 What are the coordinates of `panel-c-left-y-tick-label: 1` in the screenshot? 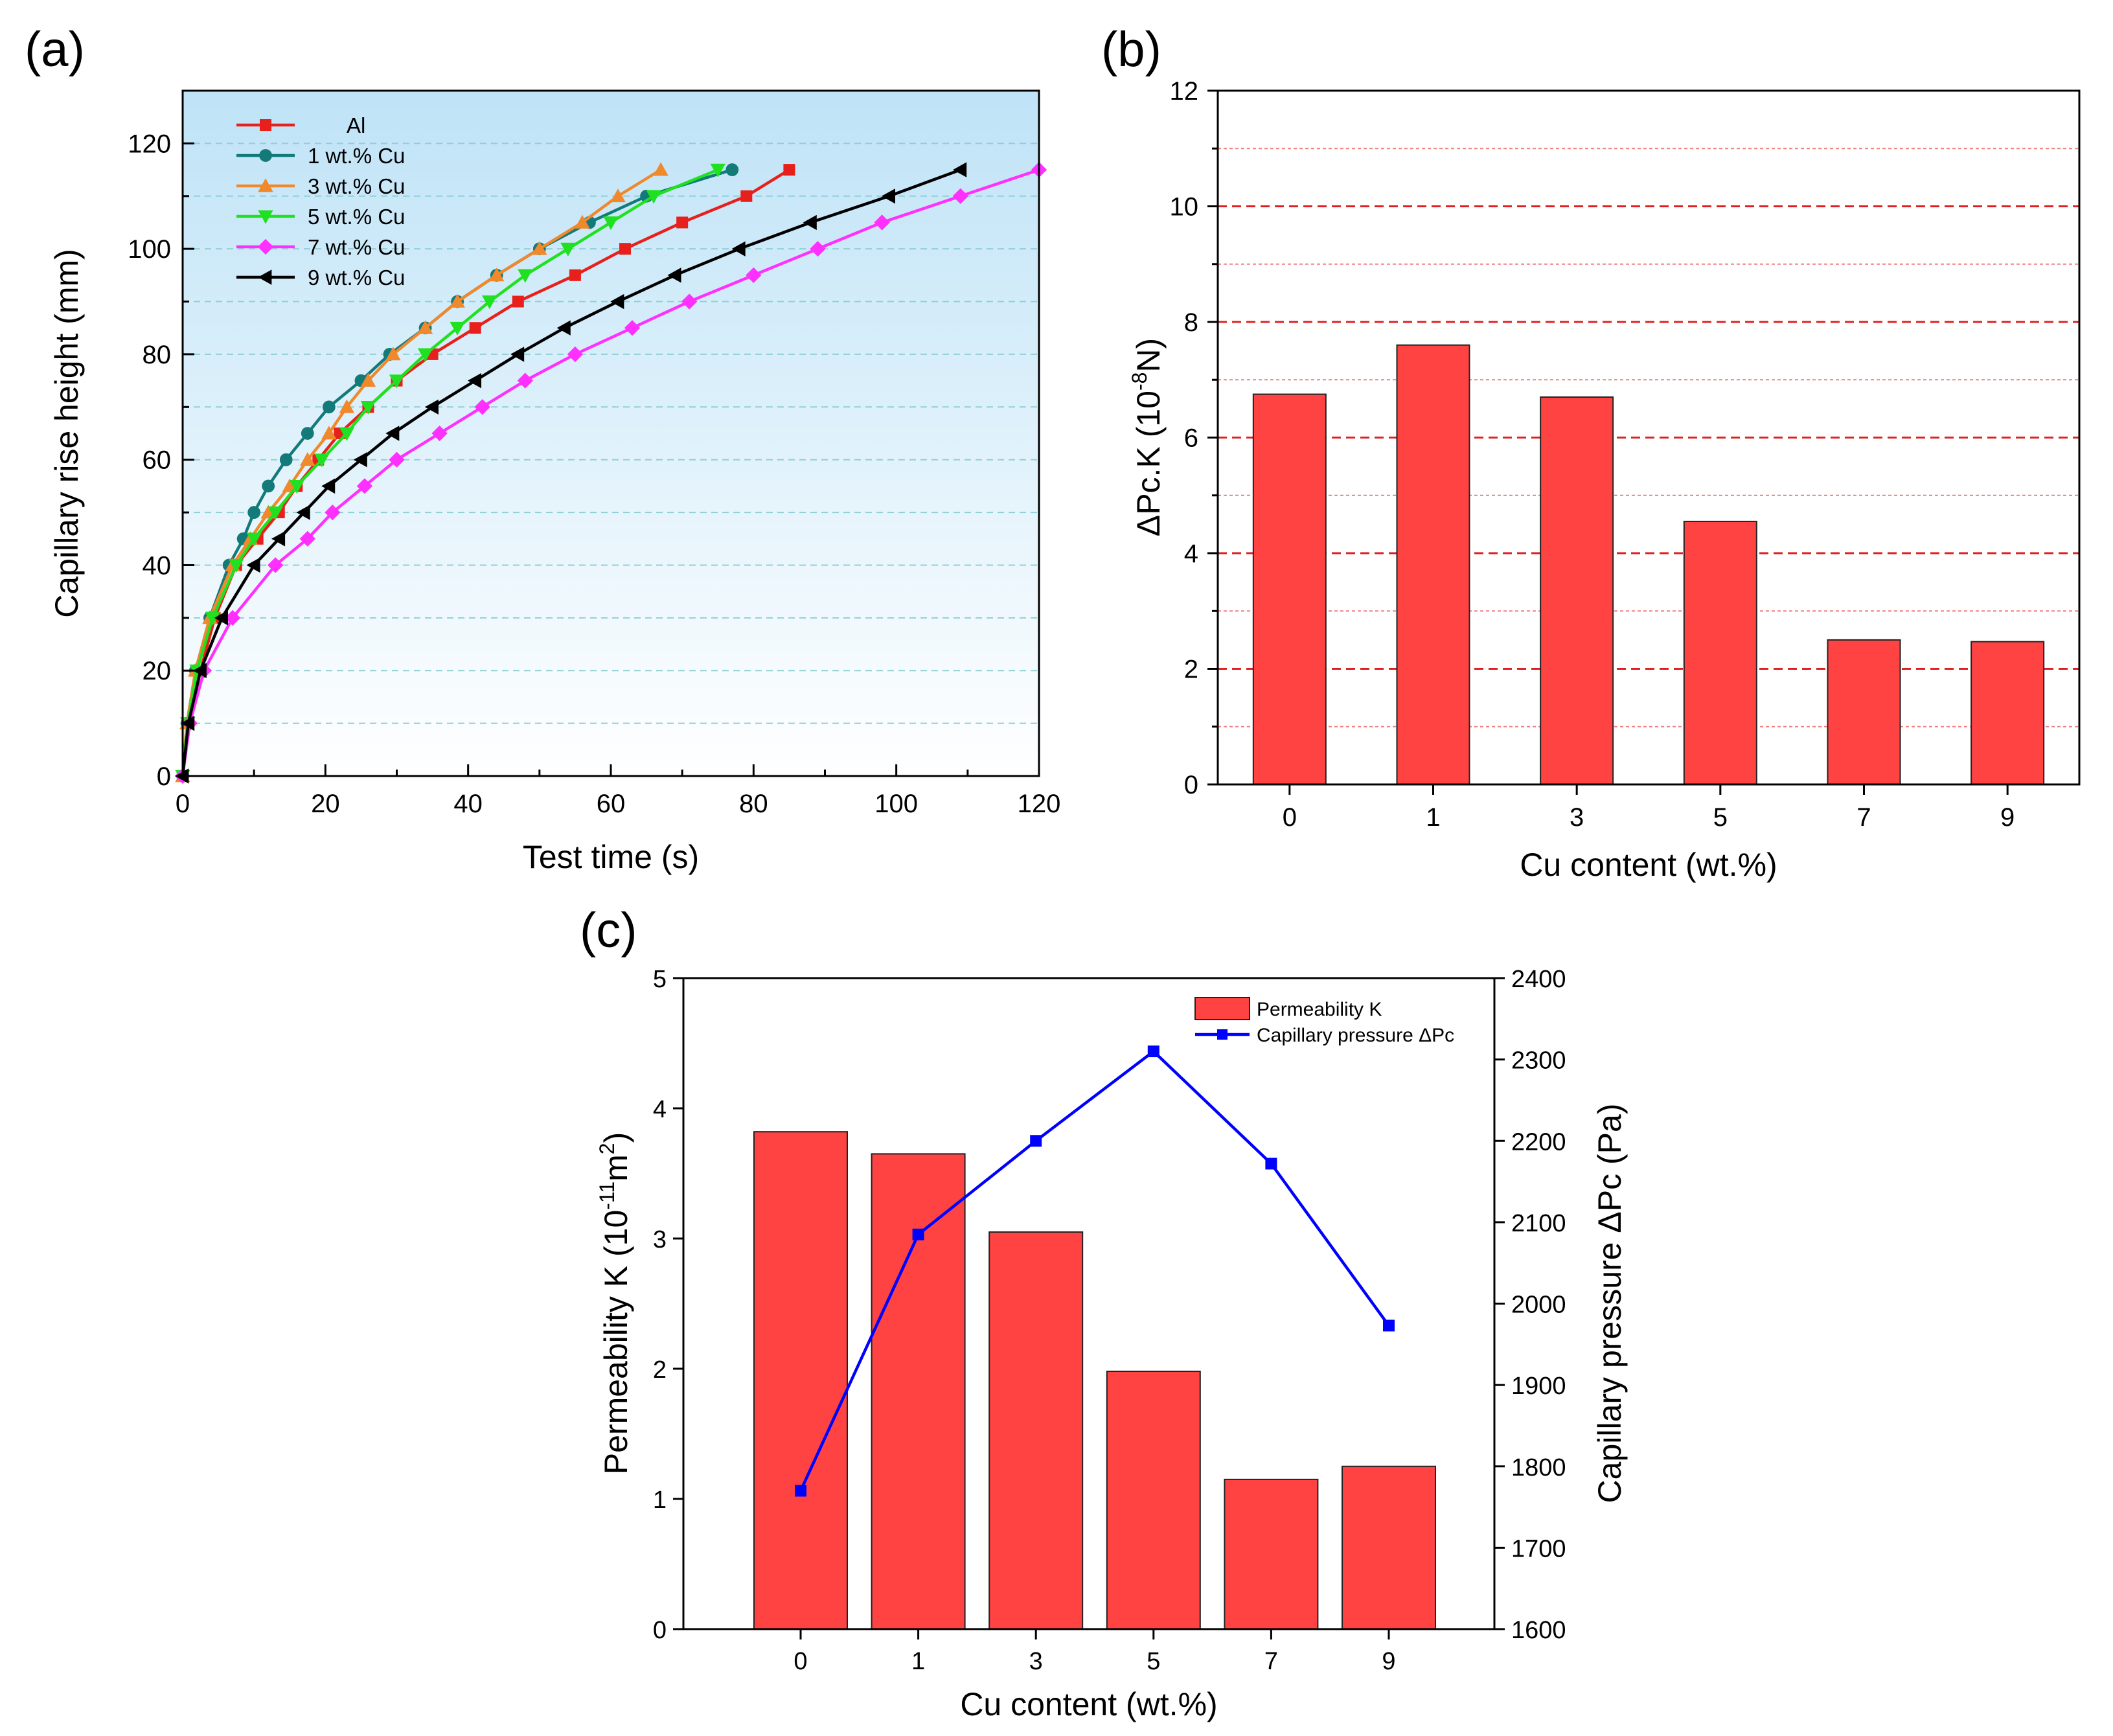 It's located at (660, 1501).